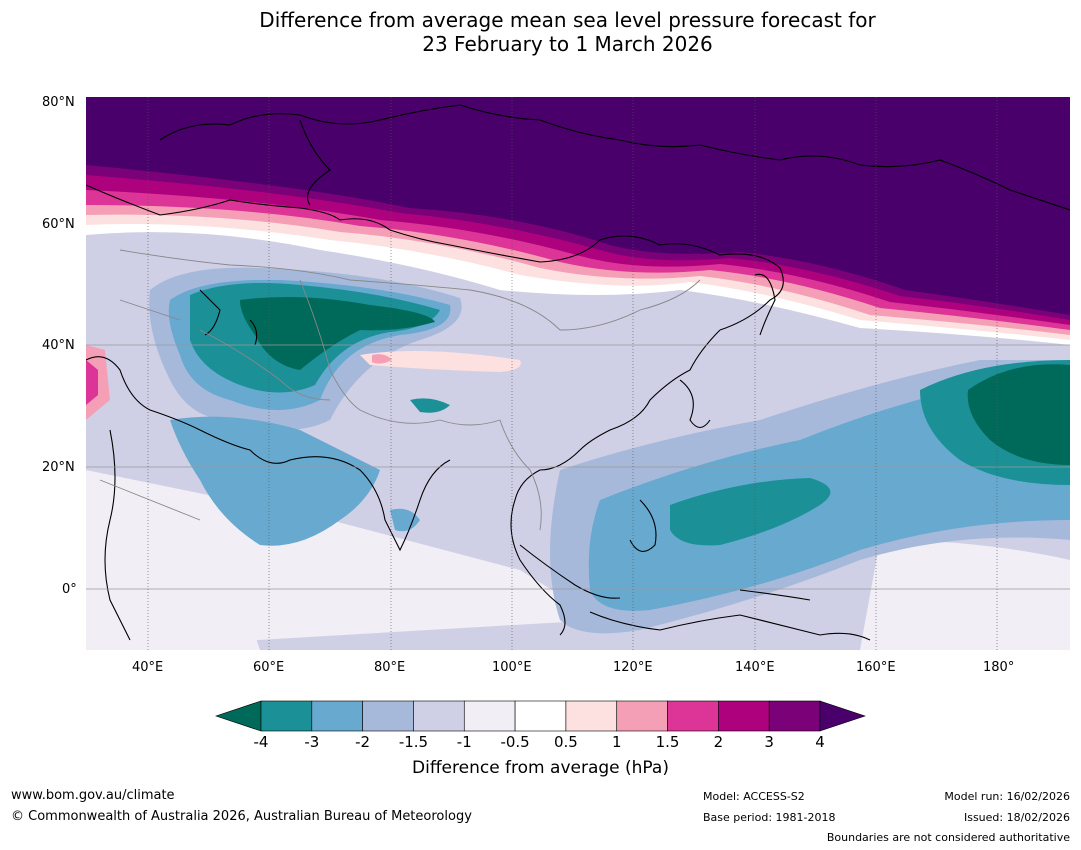 The image size is (1081, 850). Describe the element at coordinates (390, 667) in the screenshot. I see `lon-label-80e: 80°E` at that location.